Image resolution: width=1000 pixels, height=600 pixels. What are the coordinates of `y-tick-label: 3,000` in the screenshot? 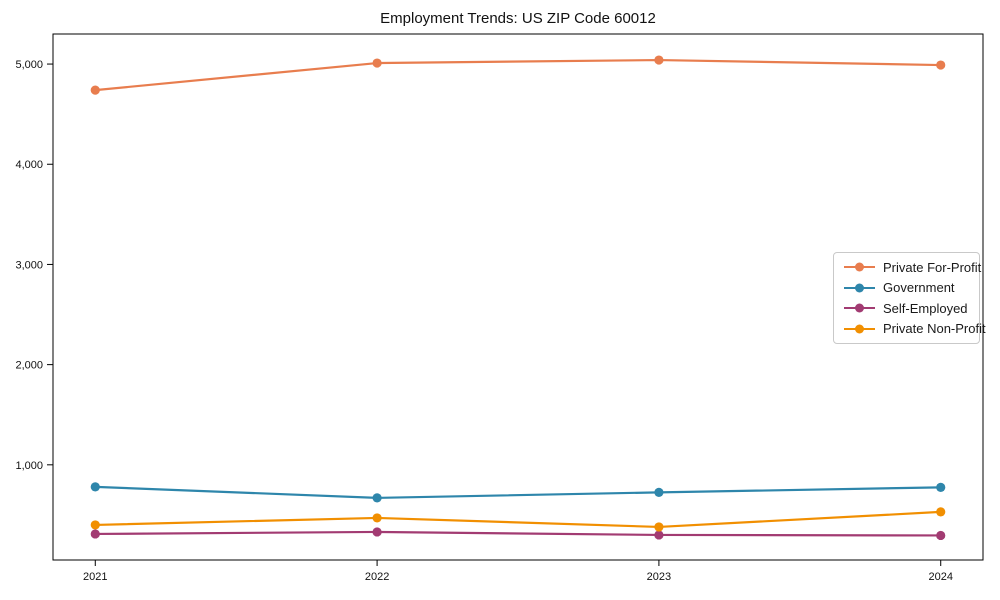 It's located at (29, 265).